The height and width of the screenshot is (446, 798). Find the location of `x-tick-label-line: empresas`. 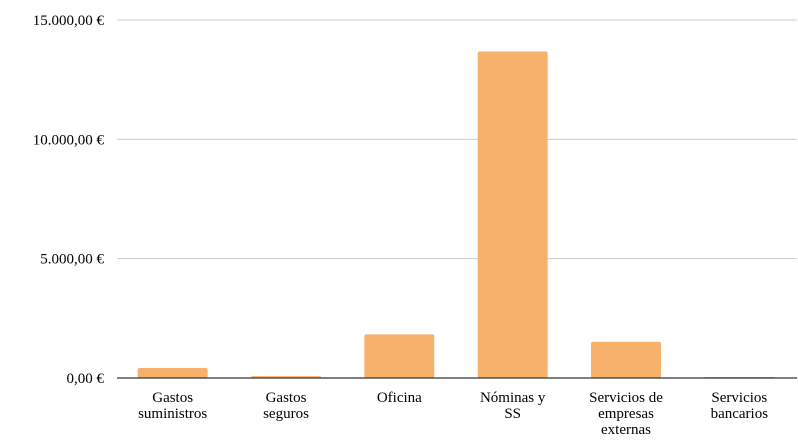

x-tick-label-line: empresas is located at coordinates (626, 414).